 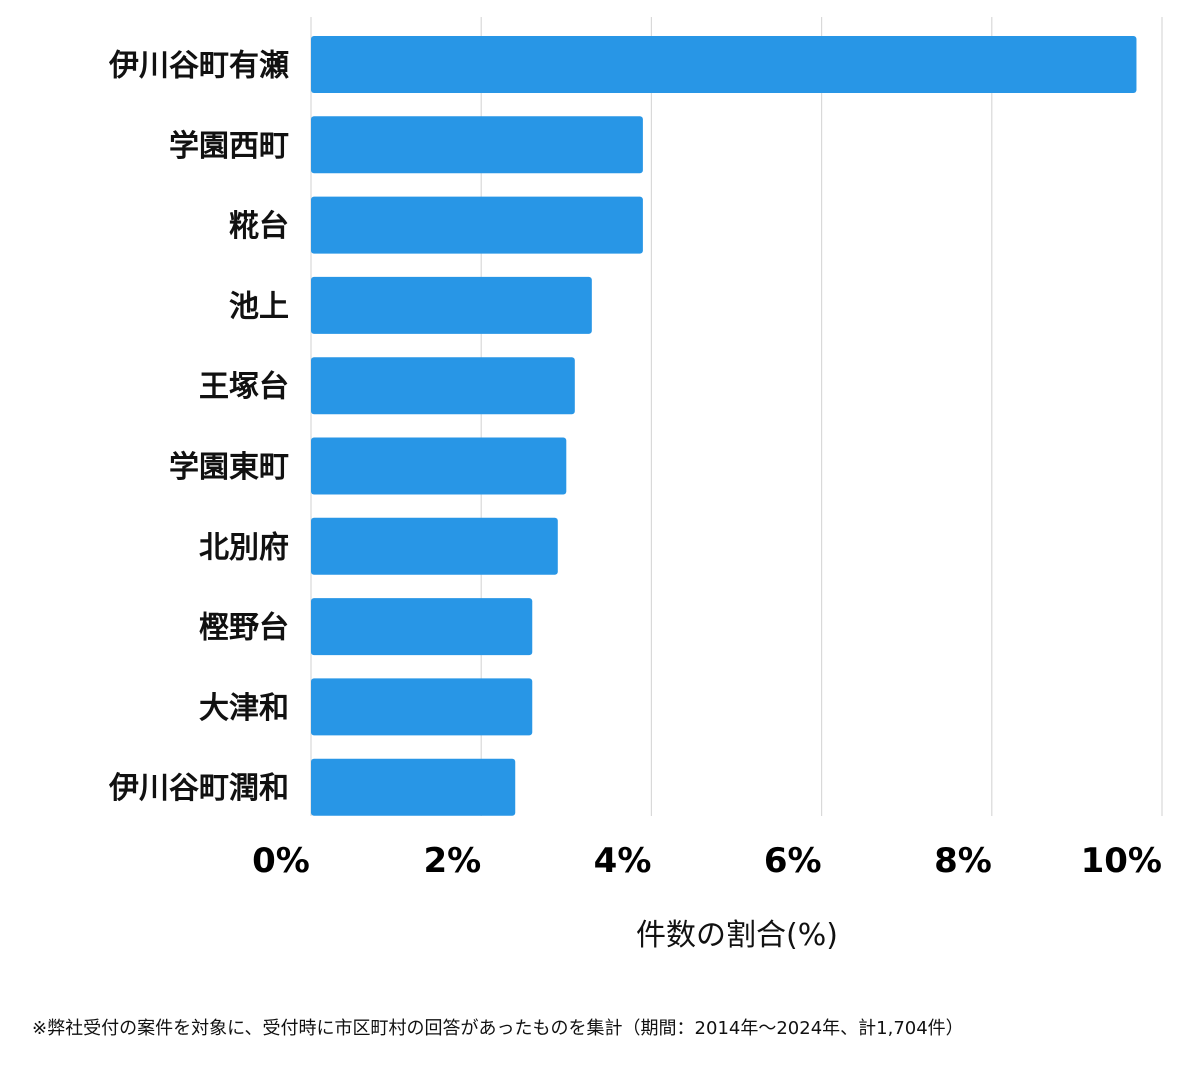 I want to click on category-label-8: 大津和, so click(x=244, y=708).